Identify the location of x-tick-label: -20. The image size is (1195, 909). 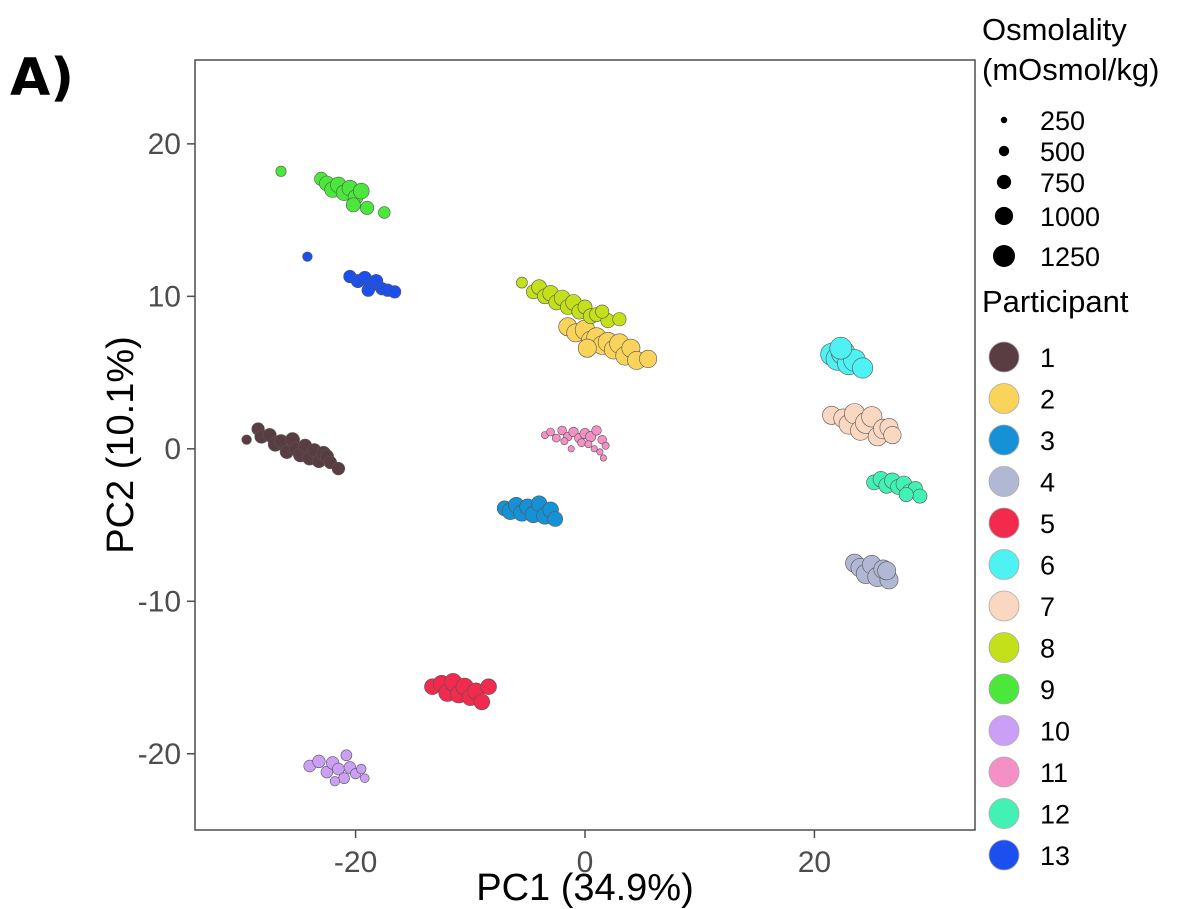
(355, 862).